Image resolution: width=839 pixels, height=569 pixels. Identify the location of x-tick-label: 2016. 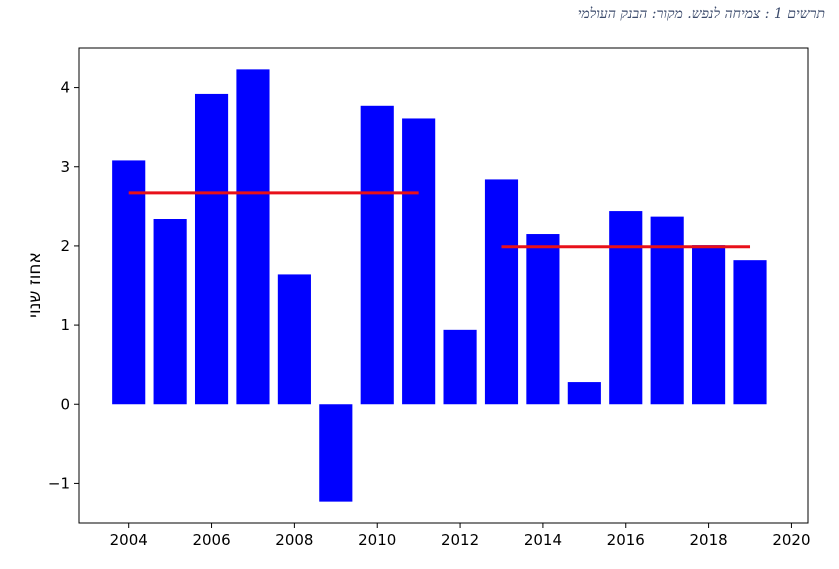
(626, 540).